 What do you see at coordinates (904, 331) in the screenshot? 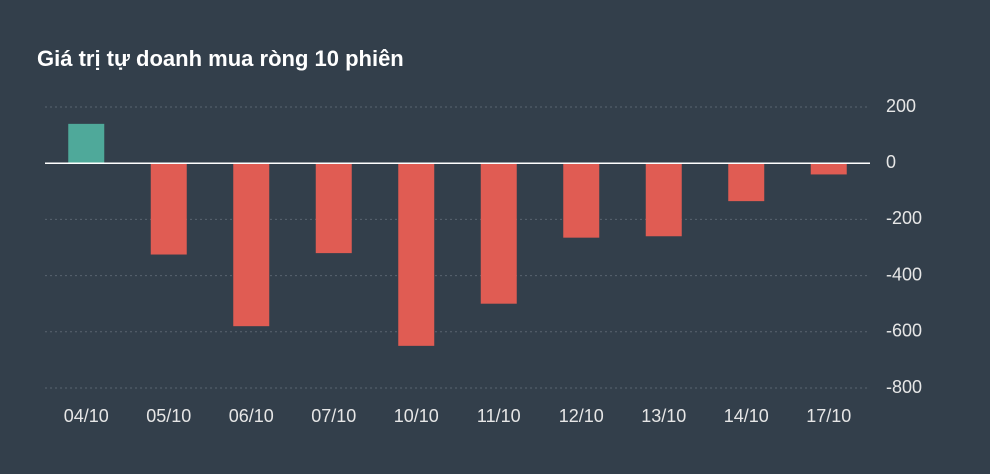
I see `y-tick-label: -600` at bounding box center [904, 331].